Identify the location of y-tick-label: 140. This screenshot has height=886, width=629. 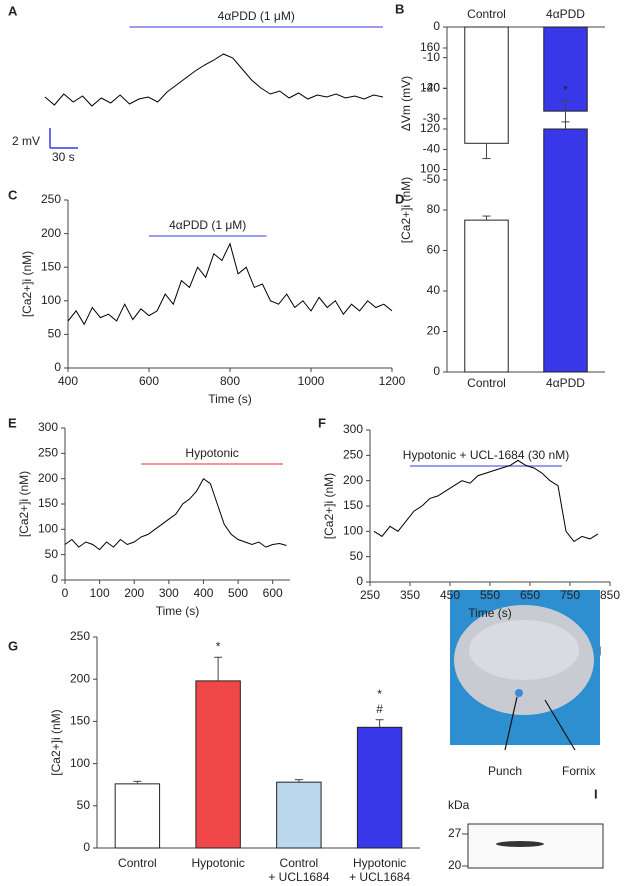
(430, 88).